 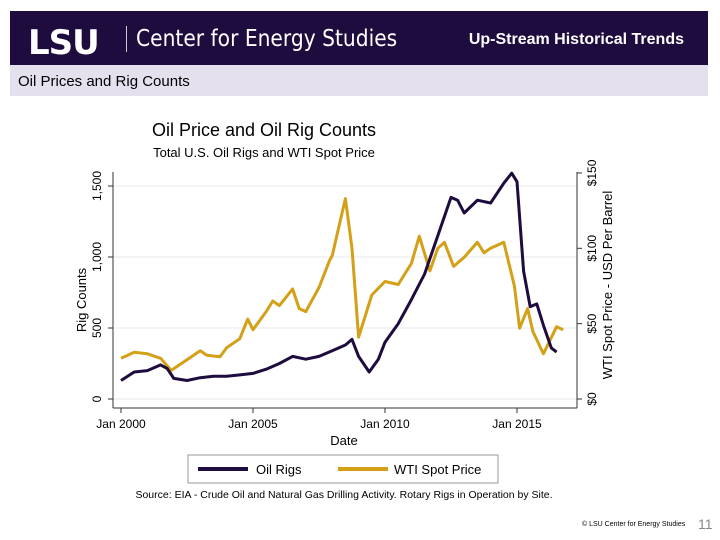 I want to click on legend-label-wti: WTI Spot Price, so click(x=437, y=469).